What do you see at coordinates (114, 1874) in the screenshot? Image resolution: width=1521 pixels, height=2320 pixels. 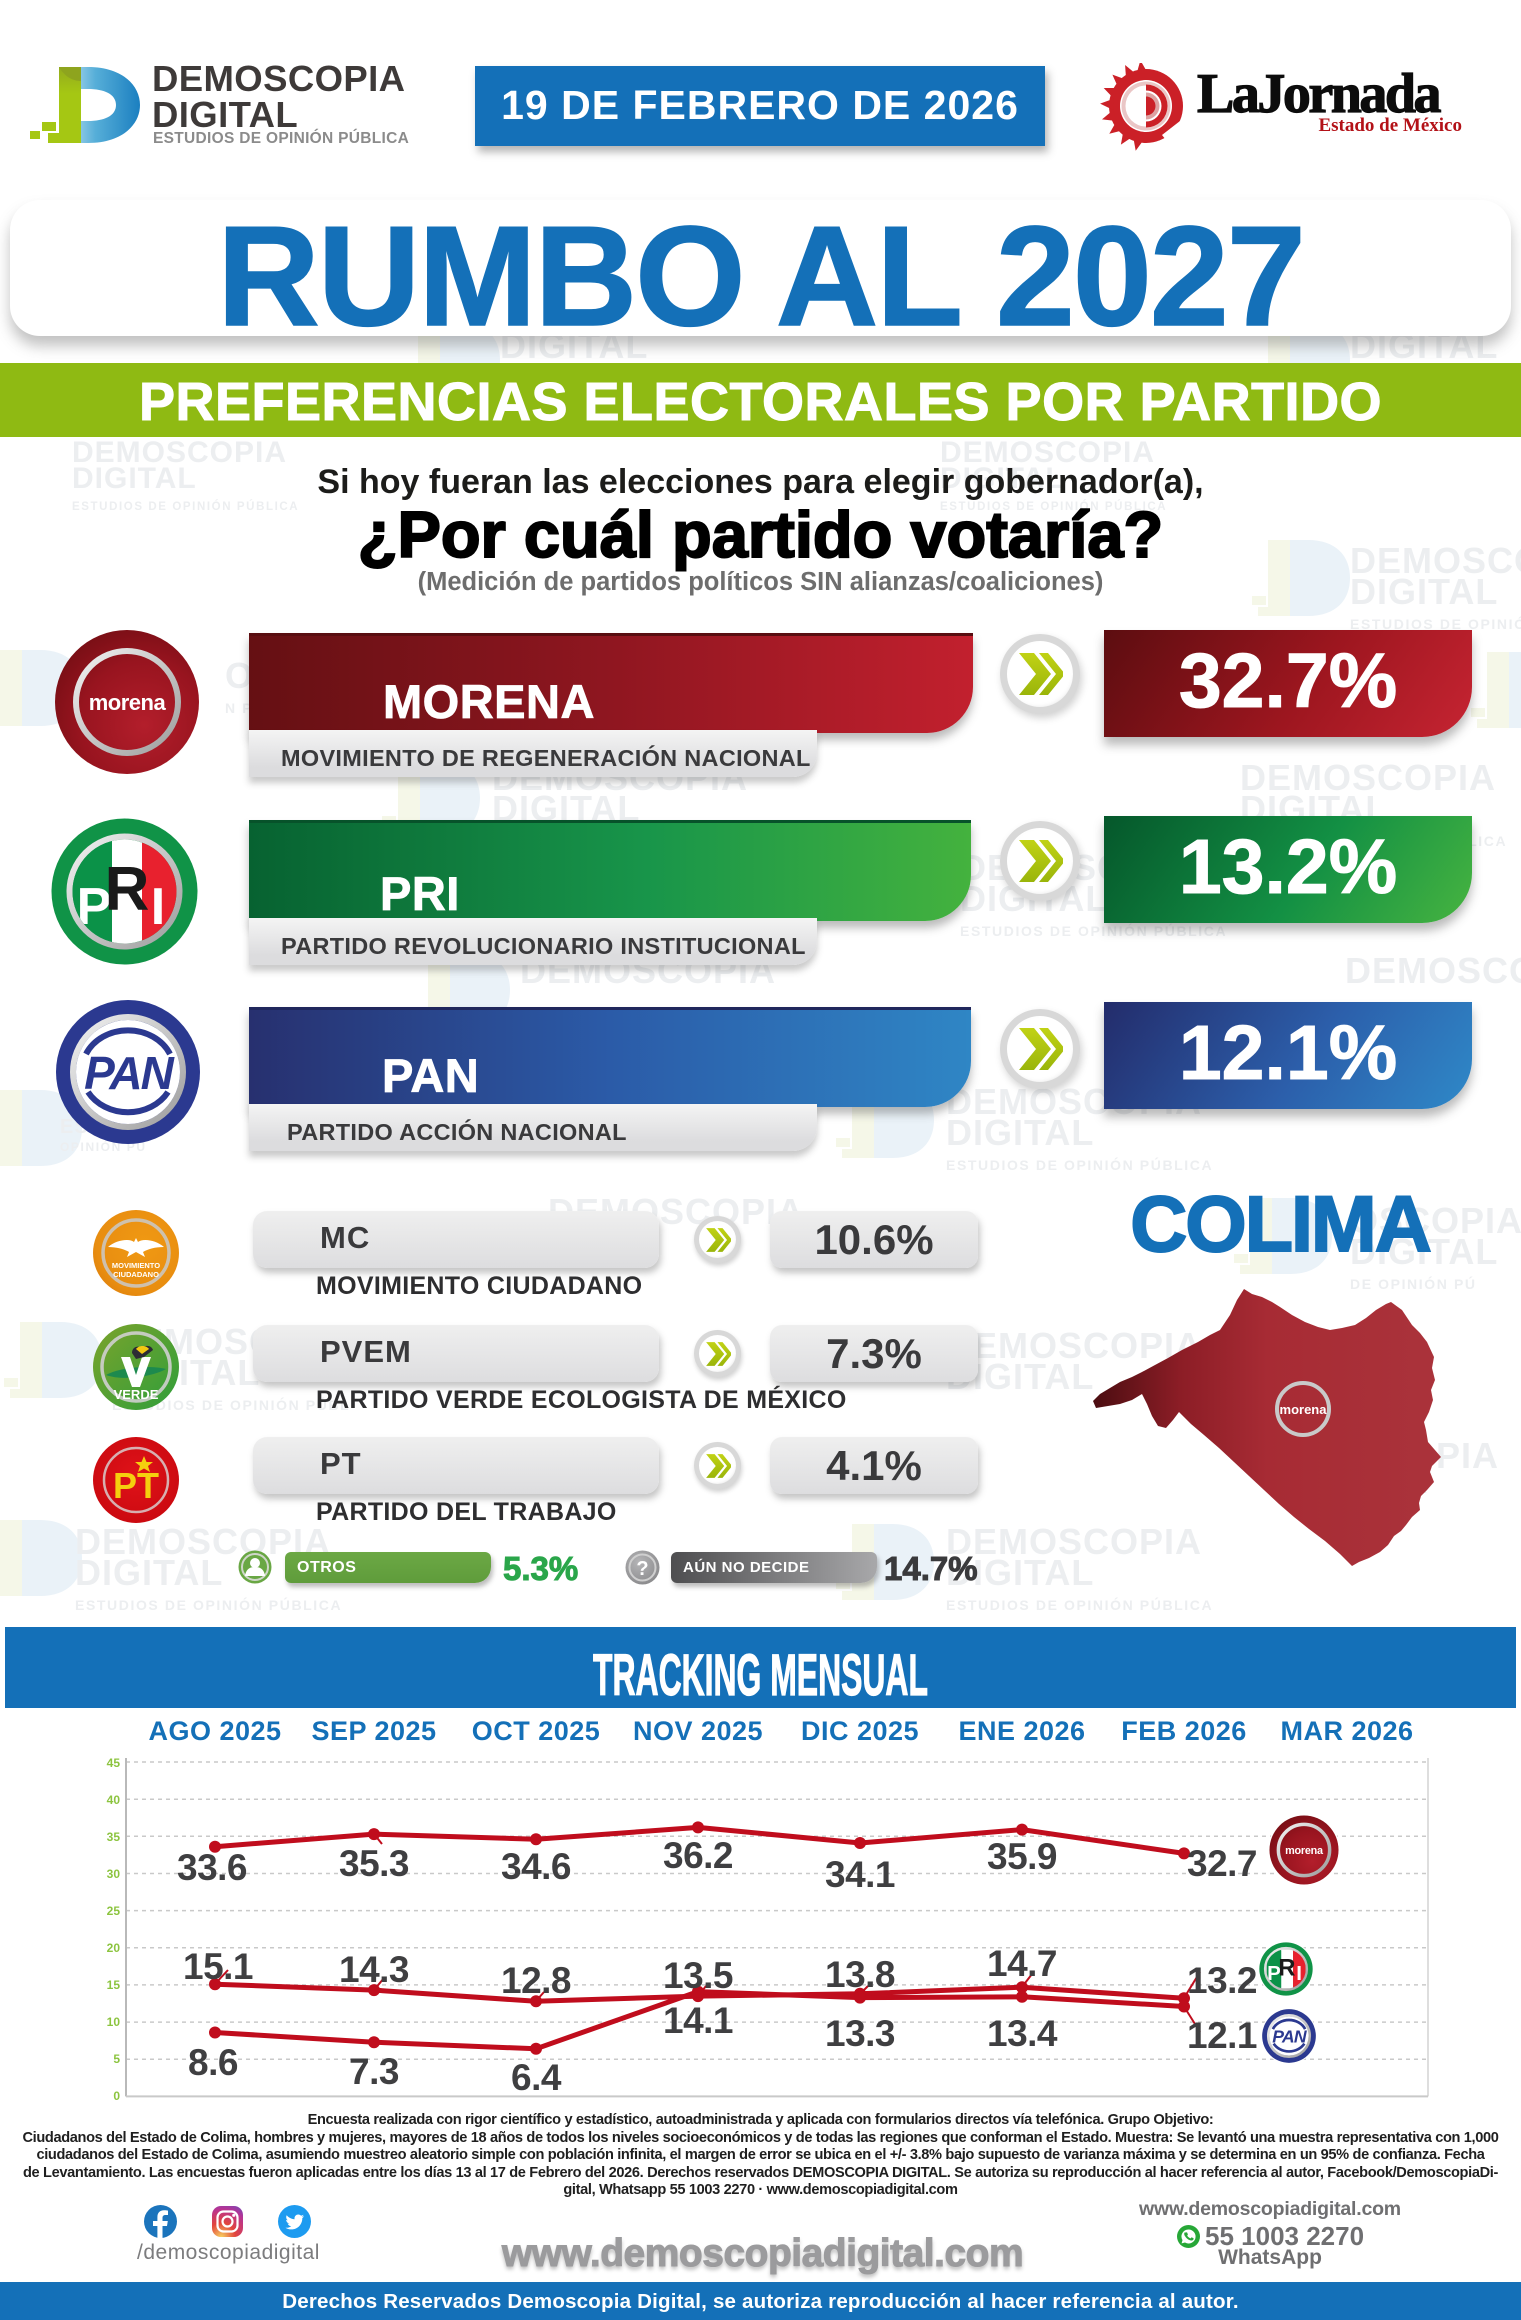 I see `svg-text: 30` at bounding box center [114, 1874].